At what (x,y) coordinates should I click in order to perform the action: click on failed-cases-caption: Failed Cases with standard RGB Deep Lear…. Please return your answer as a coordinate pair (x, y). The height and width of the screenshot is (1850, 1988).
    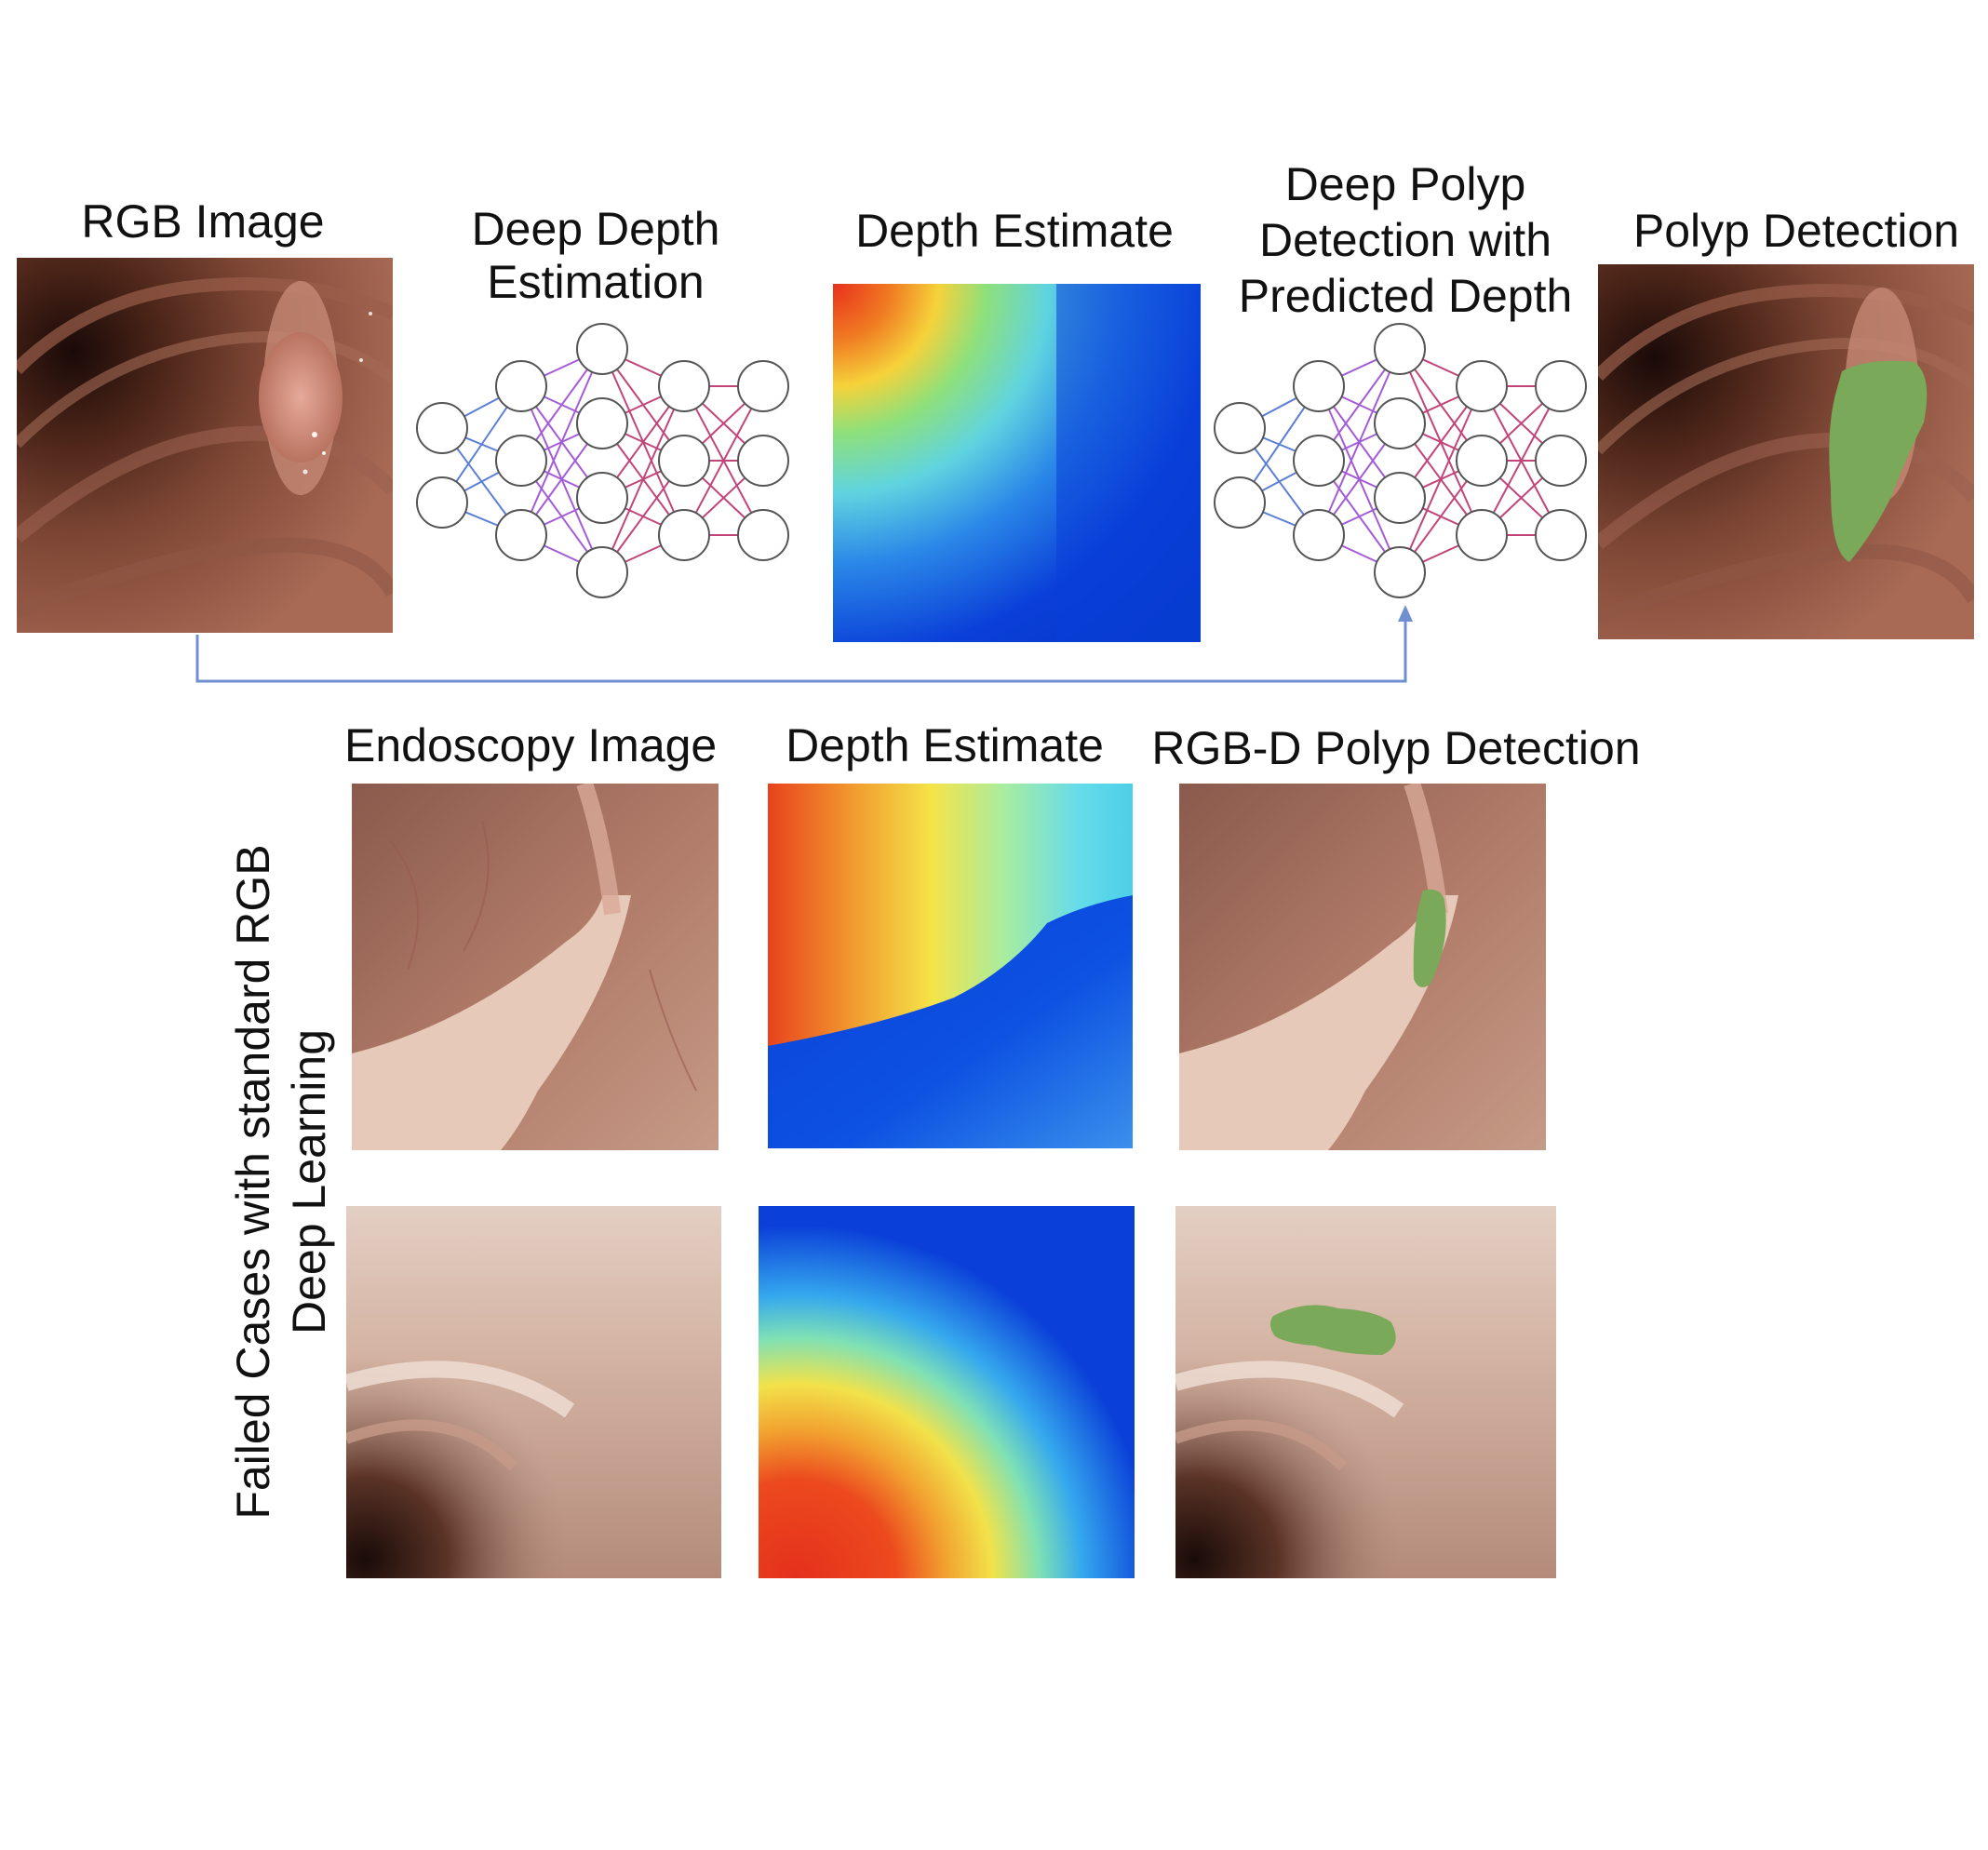
    Looking at the image, I should click on (281, 1182).